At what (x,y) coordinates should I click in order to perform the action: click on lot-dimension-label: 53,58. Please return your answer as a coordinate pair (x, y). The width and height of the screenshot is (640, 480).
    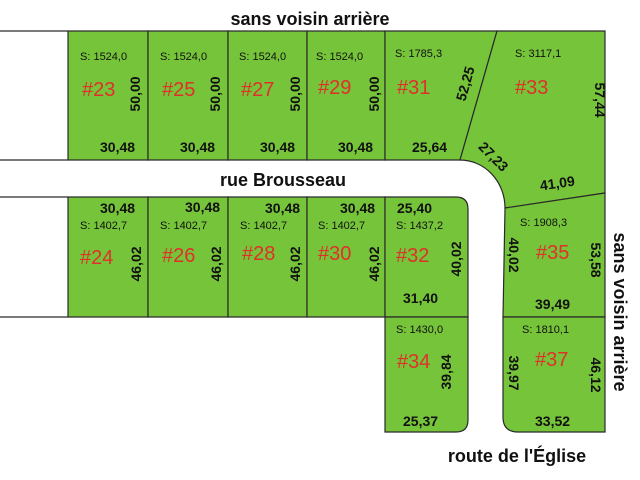
    Looking at the image, I should click on (596, 259).